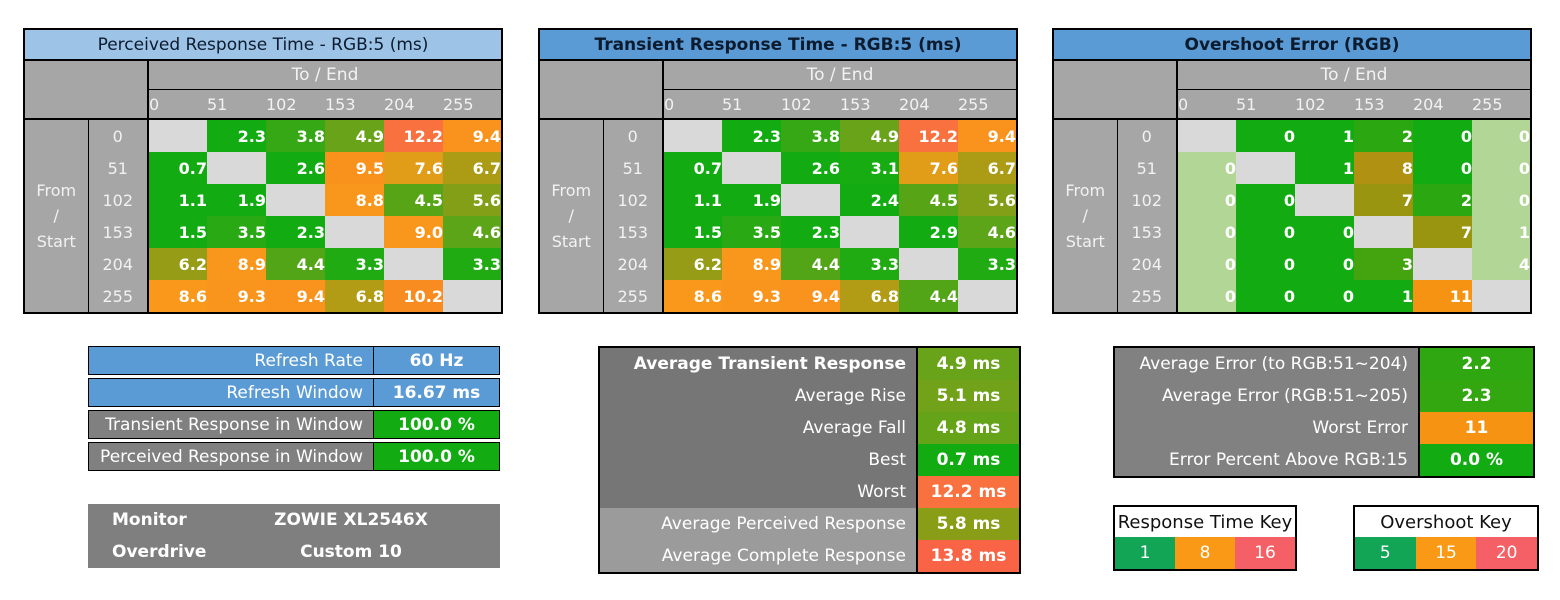 The image size is (1560, 600). What do you see at coordinates (810, 232) in the screenshot?
I see `matrix-value-cell: 2.3` at bounding box center [810, 232].